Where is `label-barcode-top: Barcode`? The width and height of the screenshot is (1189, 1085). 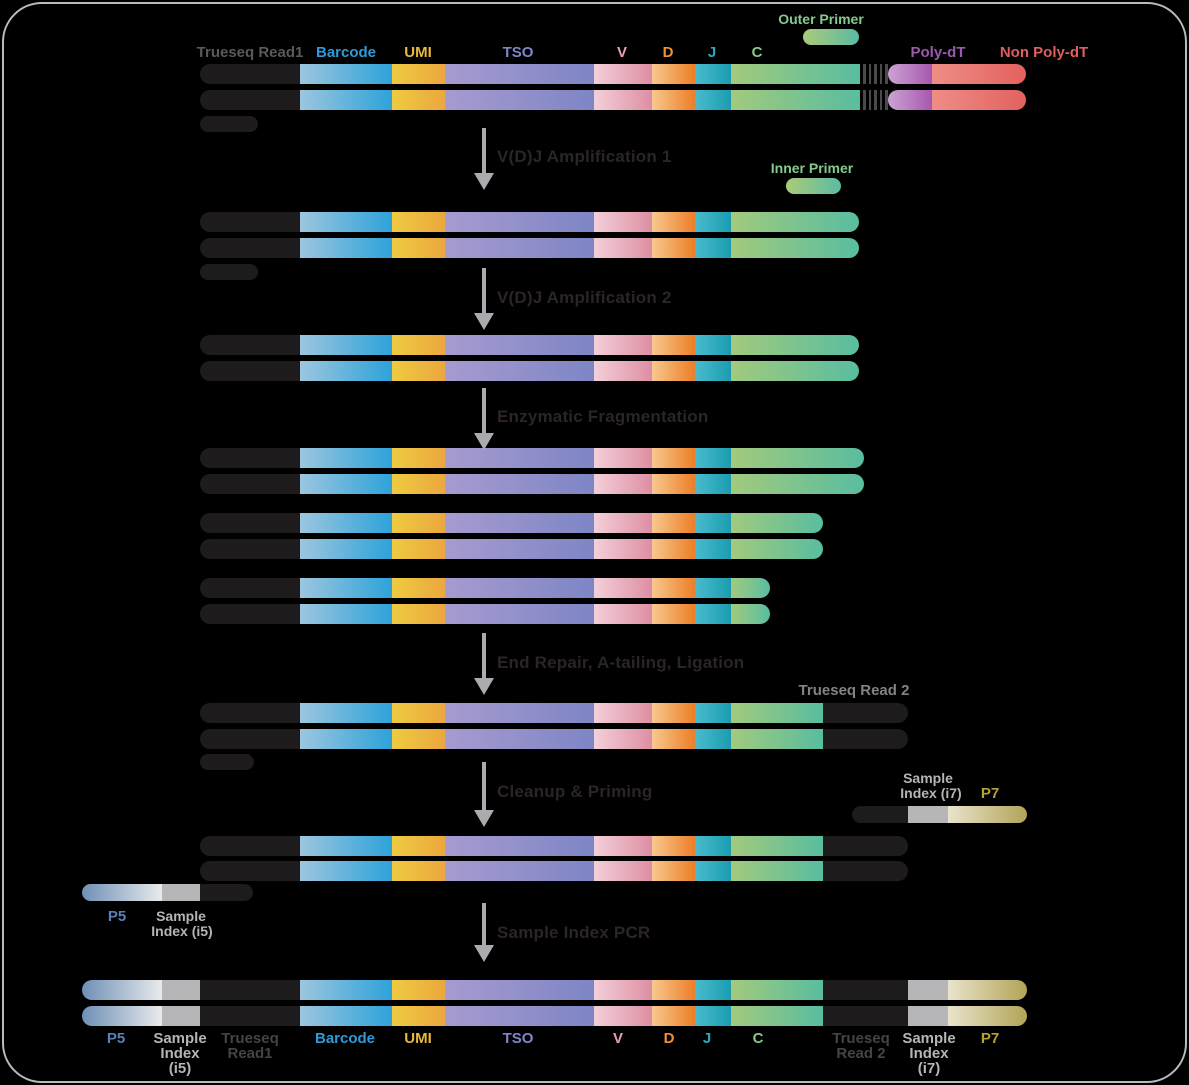 label-barcode-top: Barcode is located at coordinates (346, 52).